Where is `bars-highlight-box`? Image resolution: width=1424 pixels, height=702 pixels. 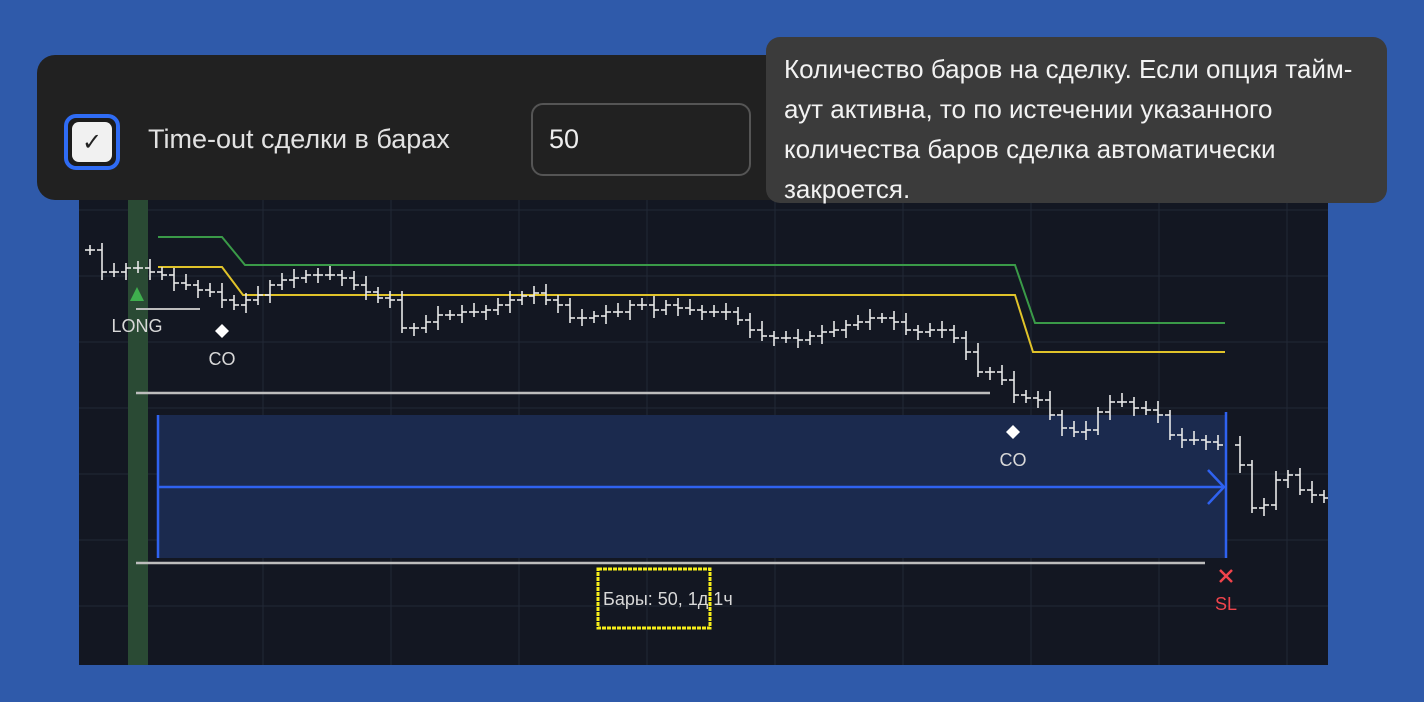
bars-highlight-box is located at coordinates (654, 598).